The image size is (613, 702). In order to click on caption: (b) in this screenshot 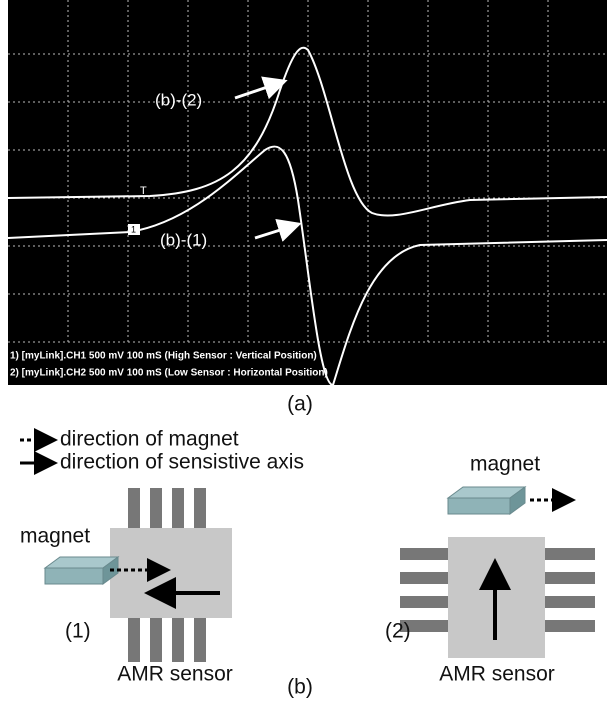, I will do `click(300, 687)`.